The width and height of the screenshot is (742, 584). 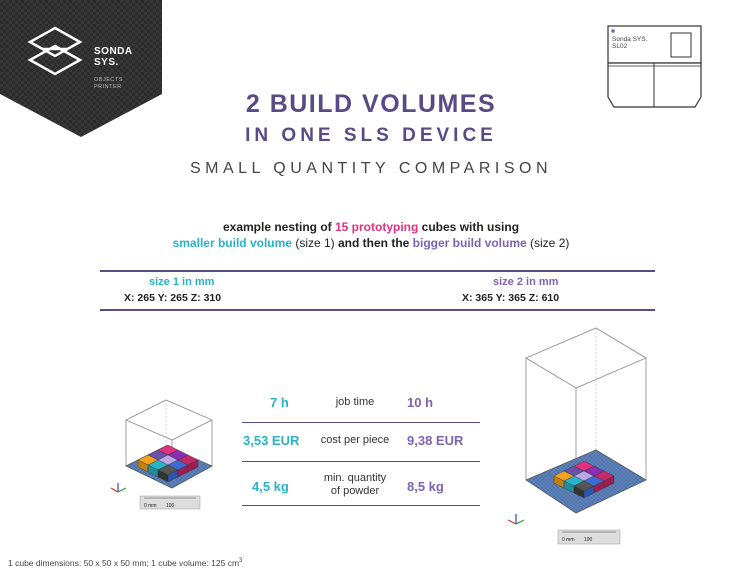 What do you see at coordinates (232, 243) in the screenshot?
I see `smaller-volume-label: smaller build volume` at bounding box center [232, 243].